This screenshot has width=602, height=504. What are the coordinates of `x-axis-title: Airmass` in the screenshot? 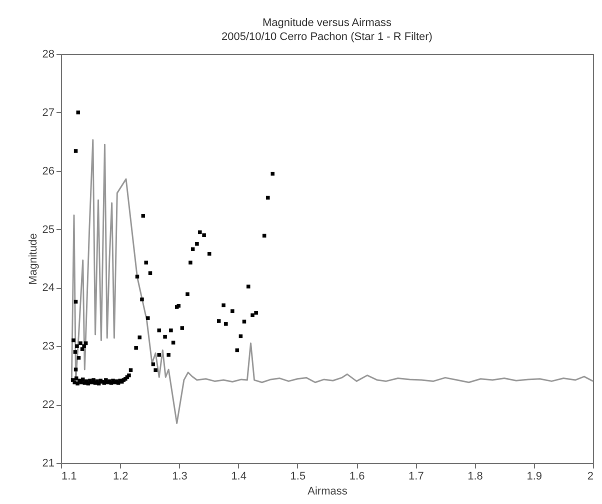 It's located at (328, 492).